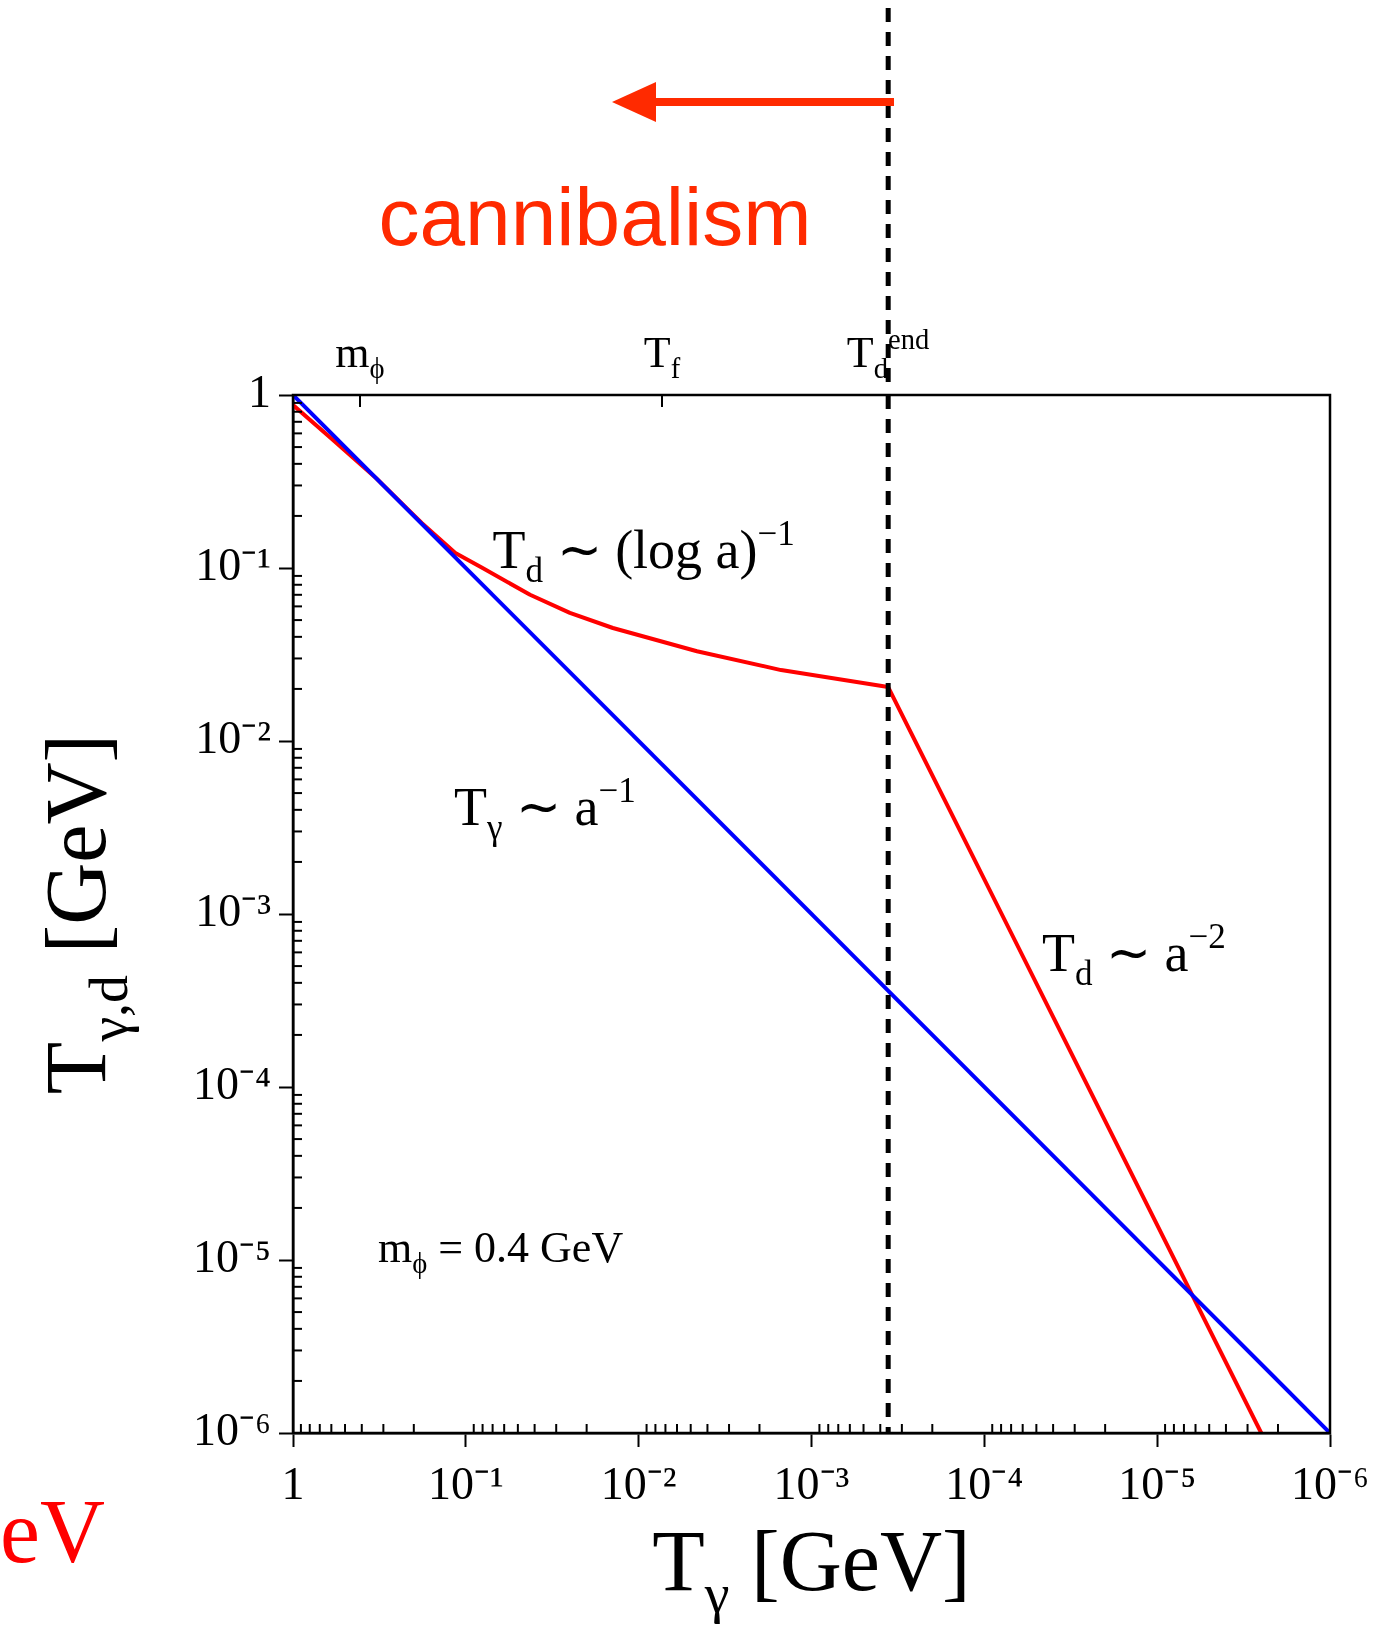  I want to click on x-tick-label: 10⁻³, so click(811, 1483).